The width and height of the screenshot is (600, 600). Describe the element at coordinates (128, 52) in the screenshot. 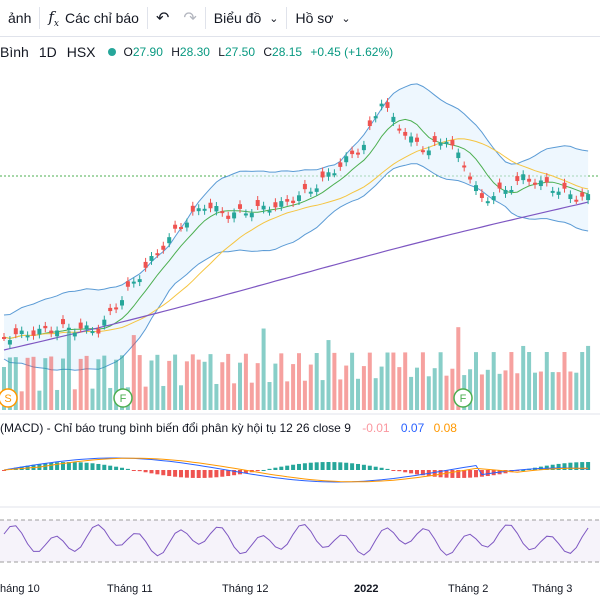

I see `open-label: O` at that location.